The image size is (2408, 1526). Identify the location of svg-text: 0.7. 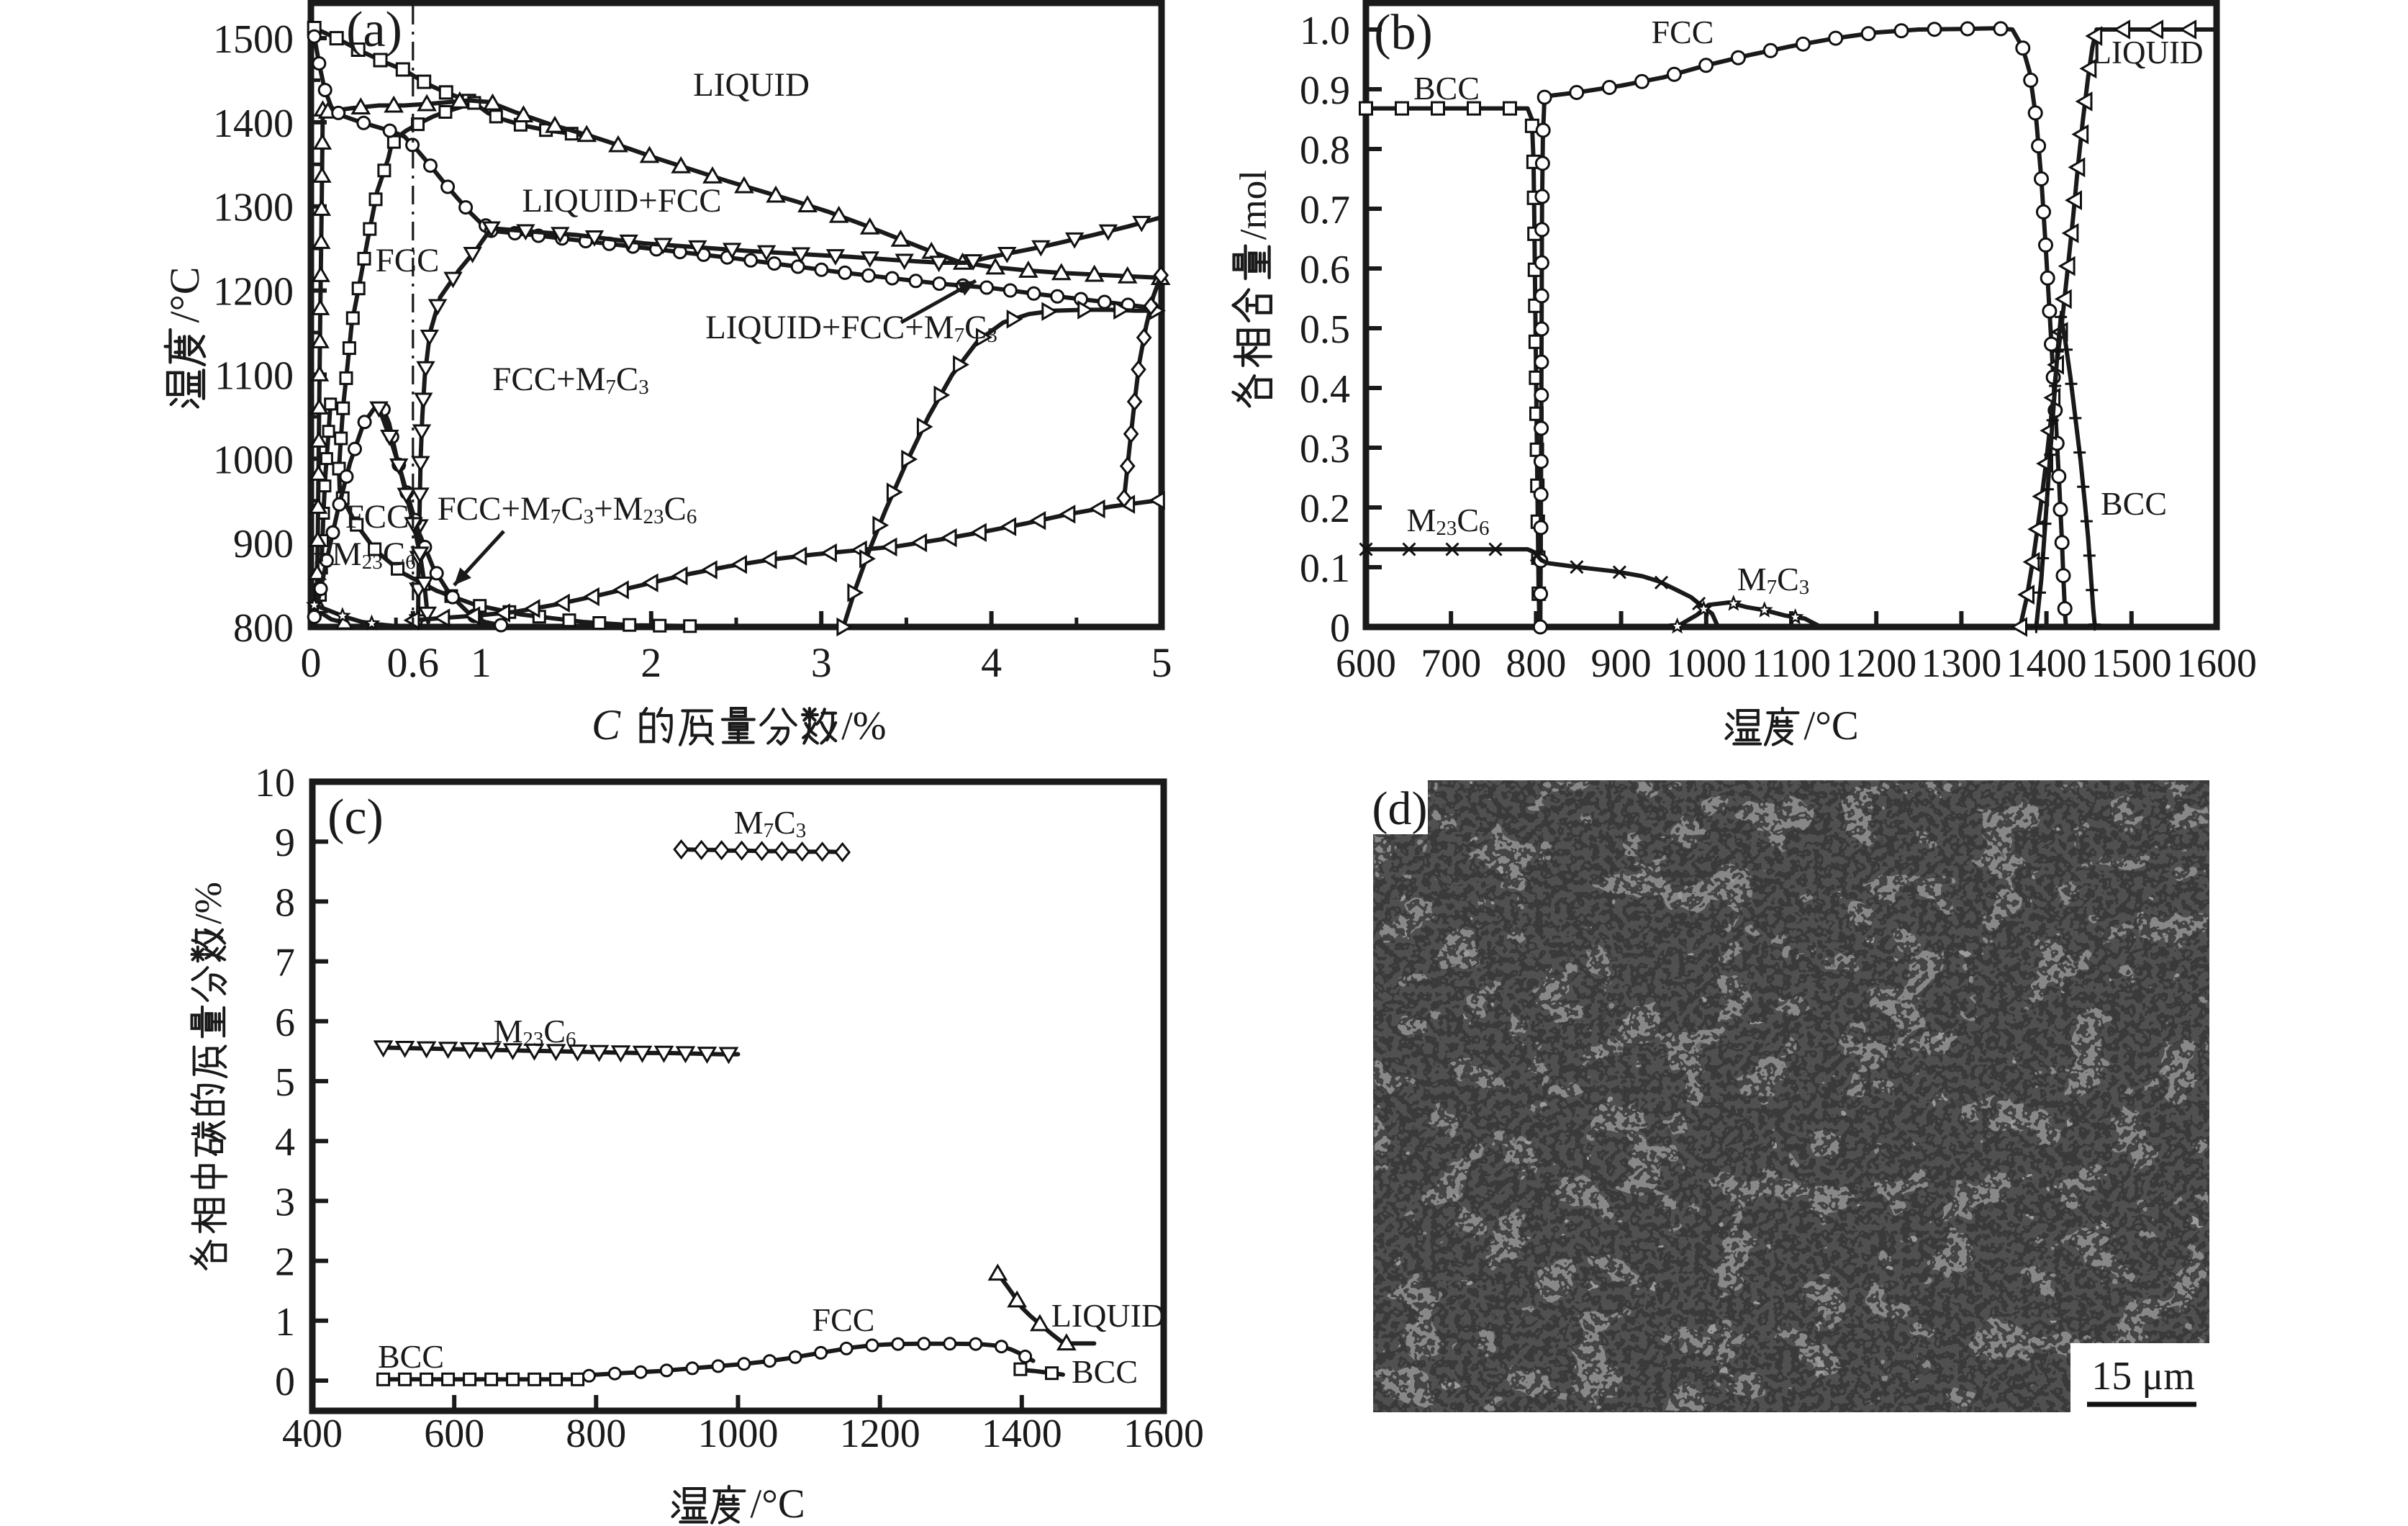
(1325, 210).